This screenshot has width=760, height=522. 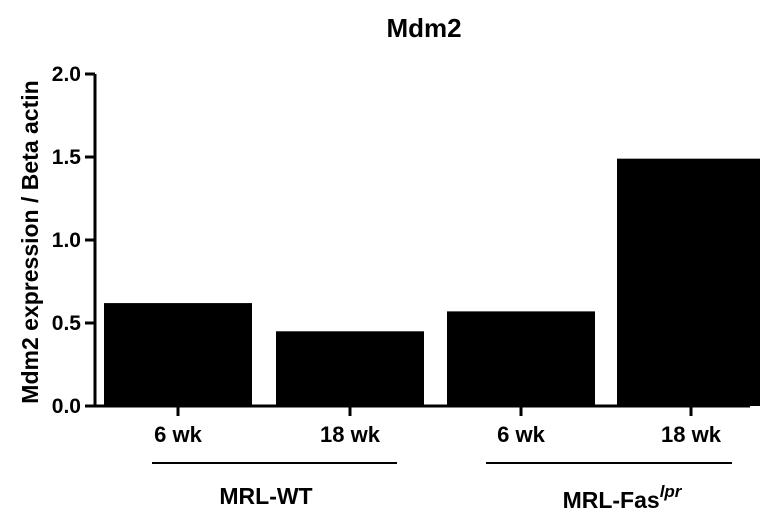 I want to click on group-labels: MRL-WT MRL-Faslpr, so click(x=442, y=487).